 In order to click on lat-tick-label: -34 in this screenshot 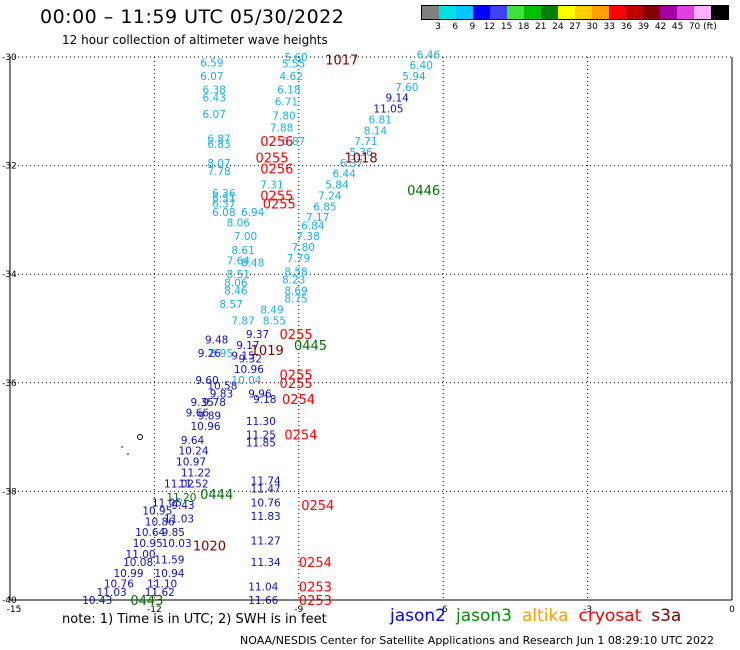, I will do `click(9, 275)`.